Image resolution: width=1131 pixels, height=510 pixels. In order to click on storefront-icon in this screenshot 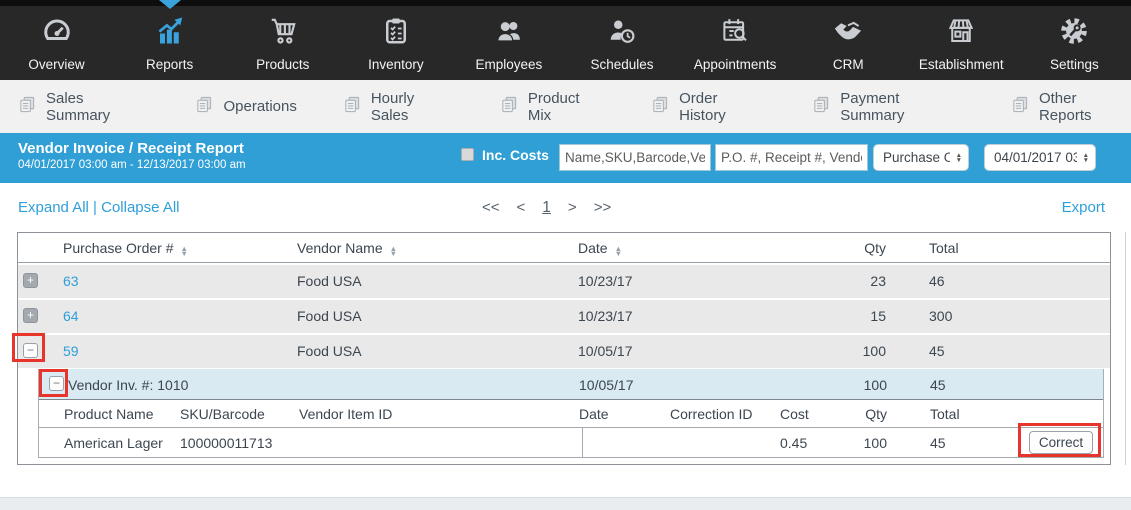, I will do `click(961, 33)`.